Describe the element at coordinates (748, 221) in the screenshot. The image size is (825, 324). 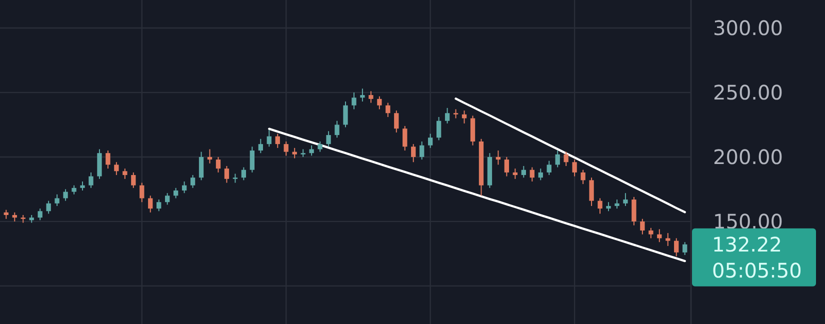
I see `y-tick-label: 150.00` at that location.